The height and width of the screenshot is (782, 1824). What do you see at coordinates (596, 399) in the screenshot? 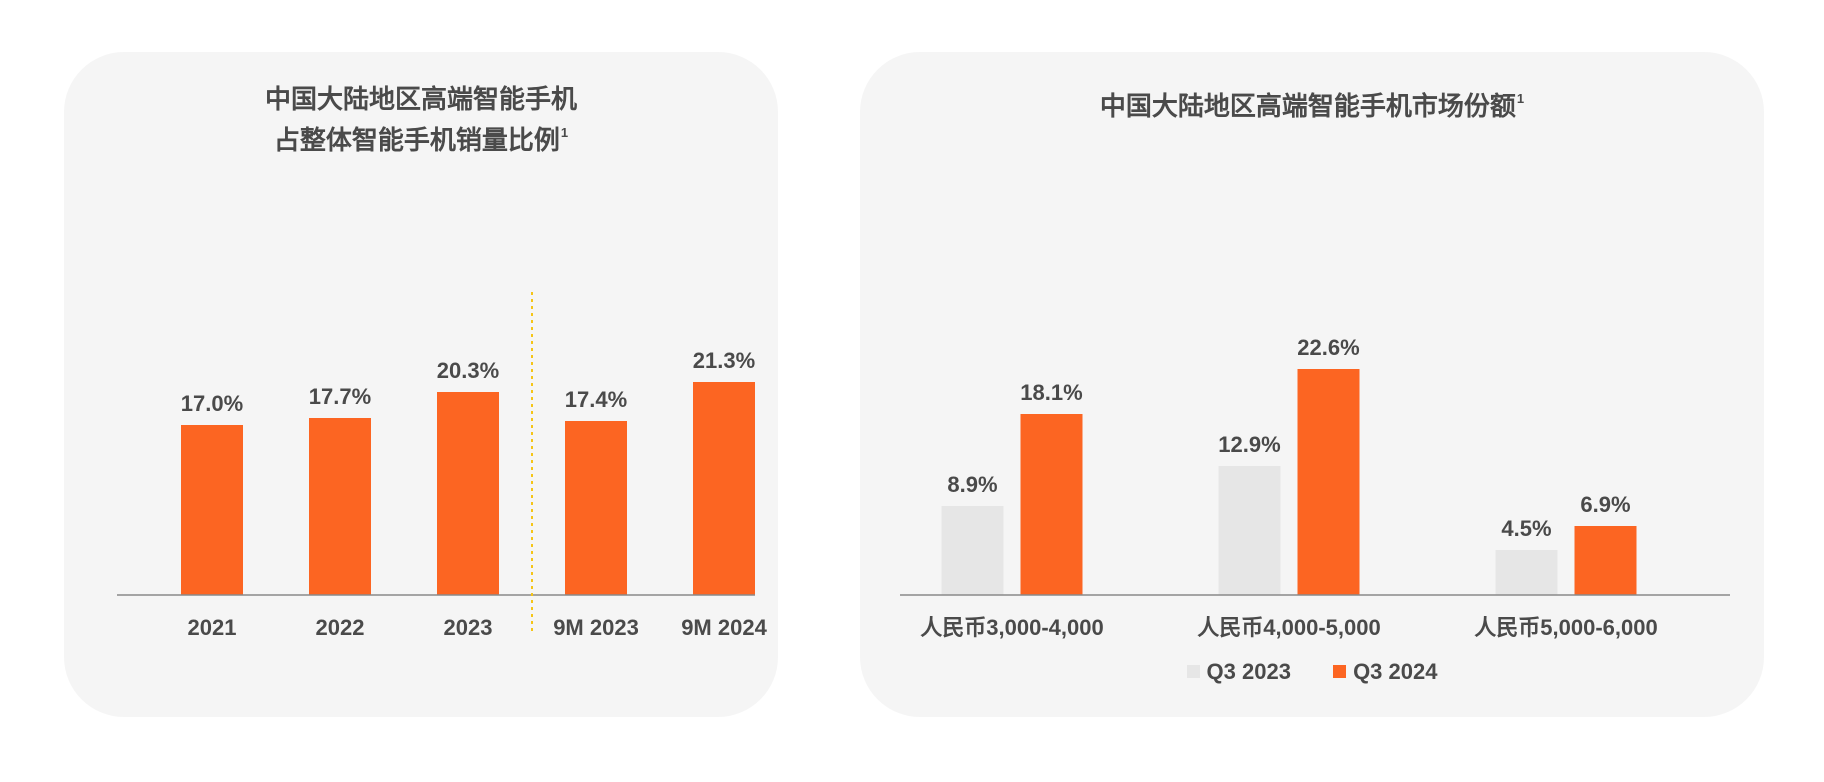
I see `value-label-9m-2023: 17.4%` at bounding box center [596, 399].